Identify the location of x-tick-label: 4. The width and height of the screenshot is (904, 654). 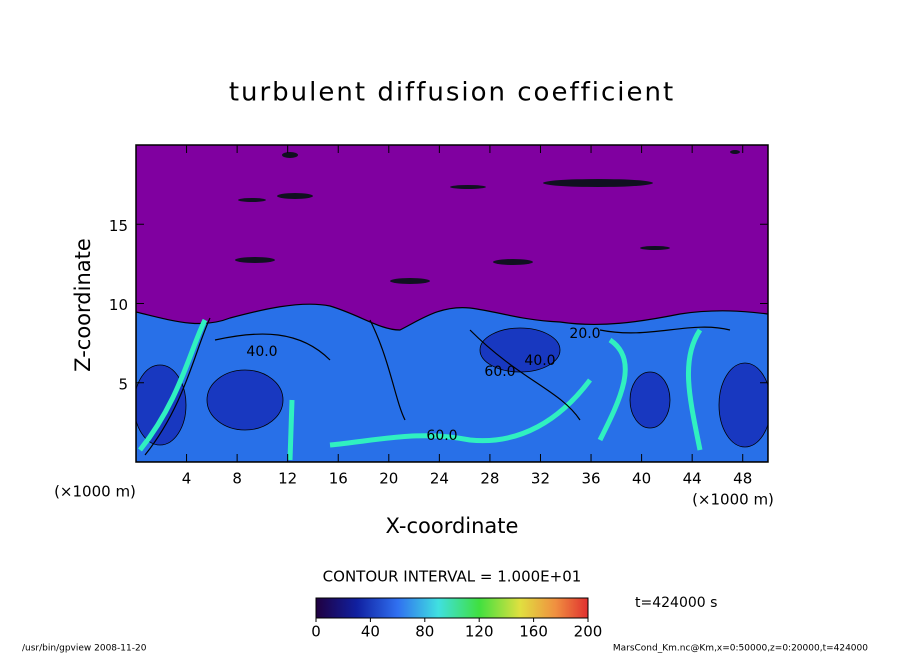
(187, 479).